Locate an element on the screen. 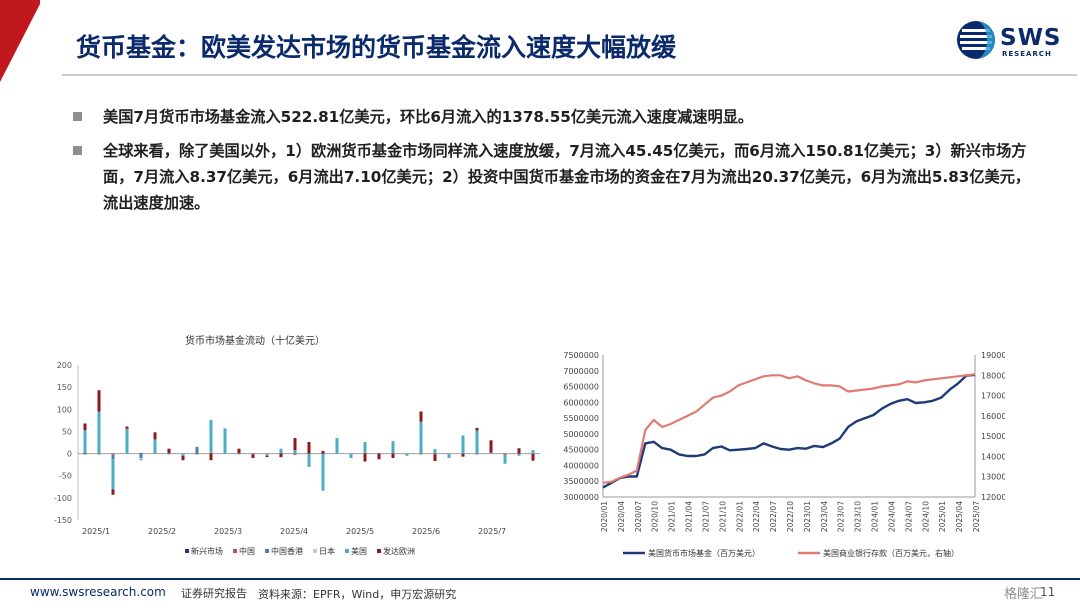 This screenshot has height=608, width=1080. x-tick-label: 2022/07 is located at coordinates (773, 516).